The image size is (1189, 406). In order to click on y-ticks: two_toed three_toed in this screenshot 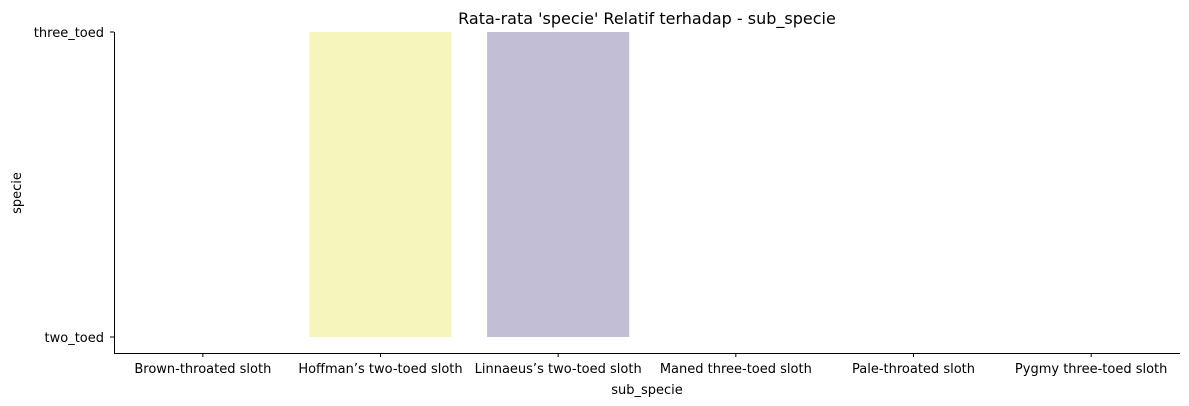, I will do `click(74, 186)`.